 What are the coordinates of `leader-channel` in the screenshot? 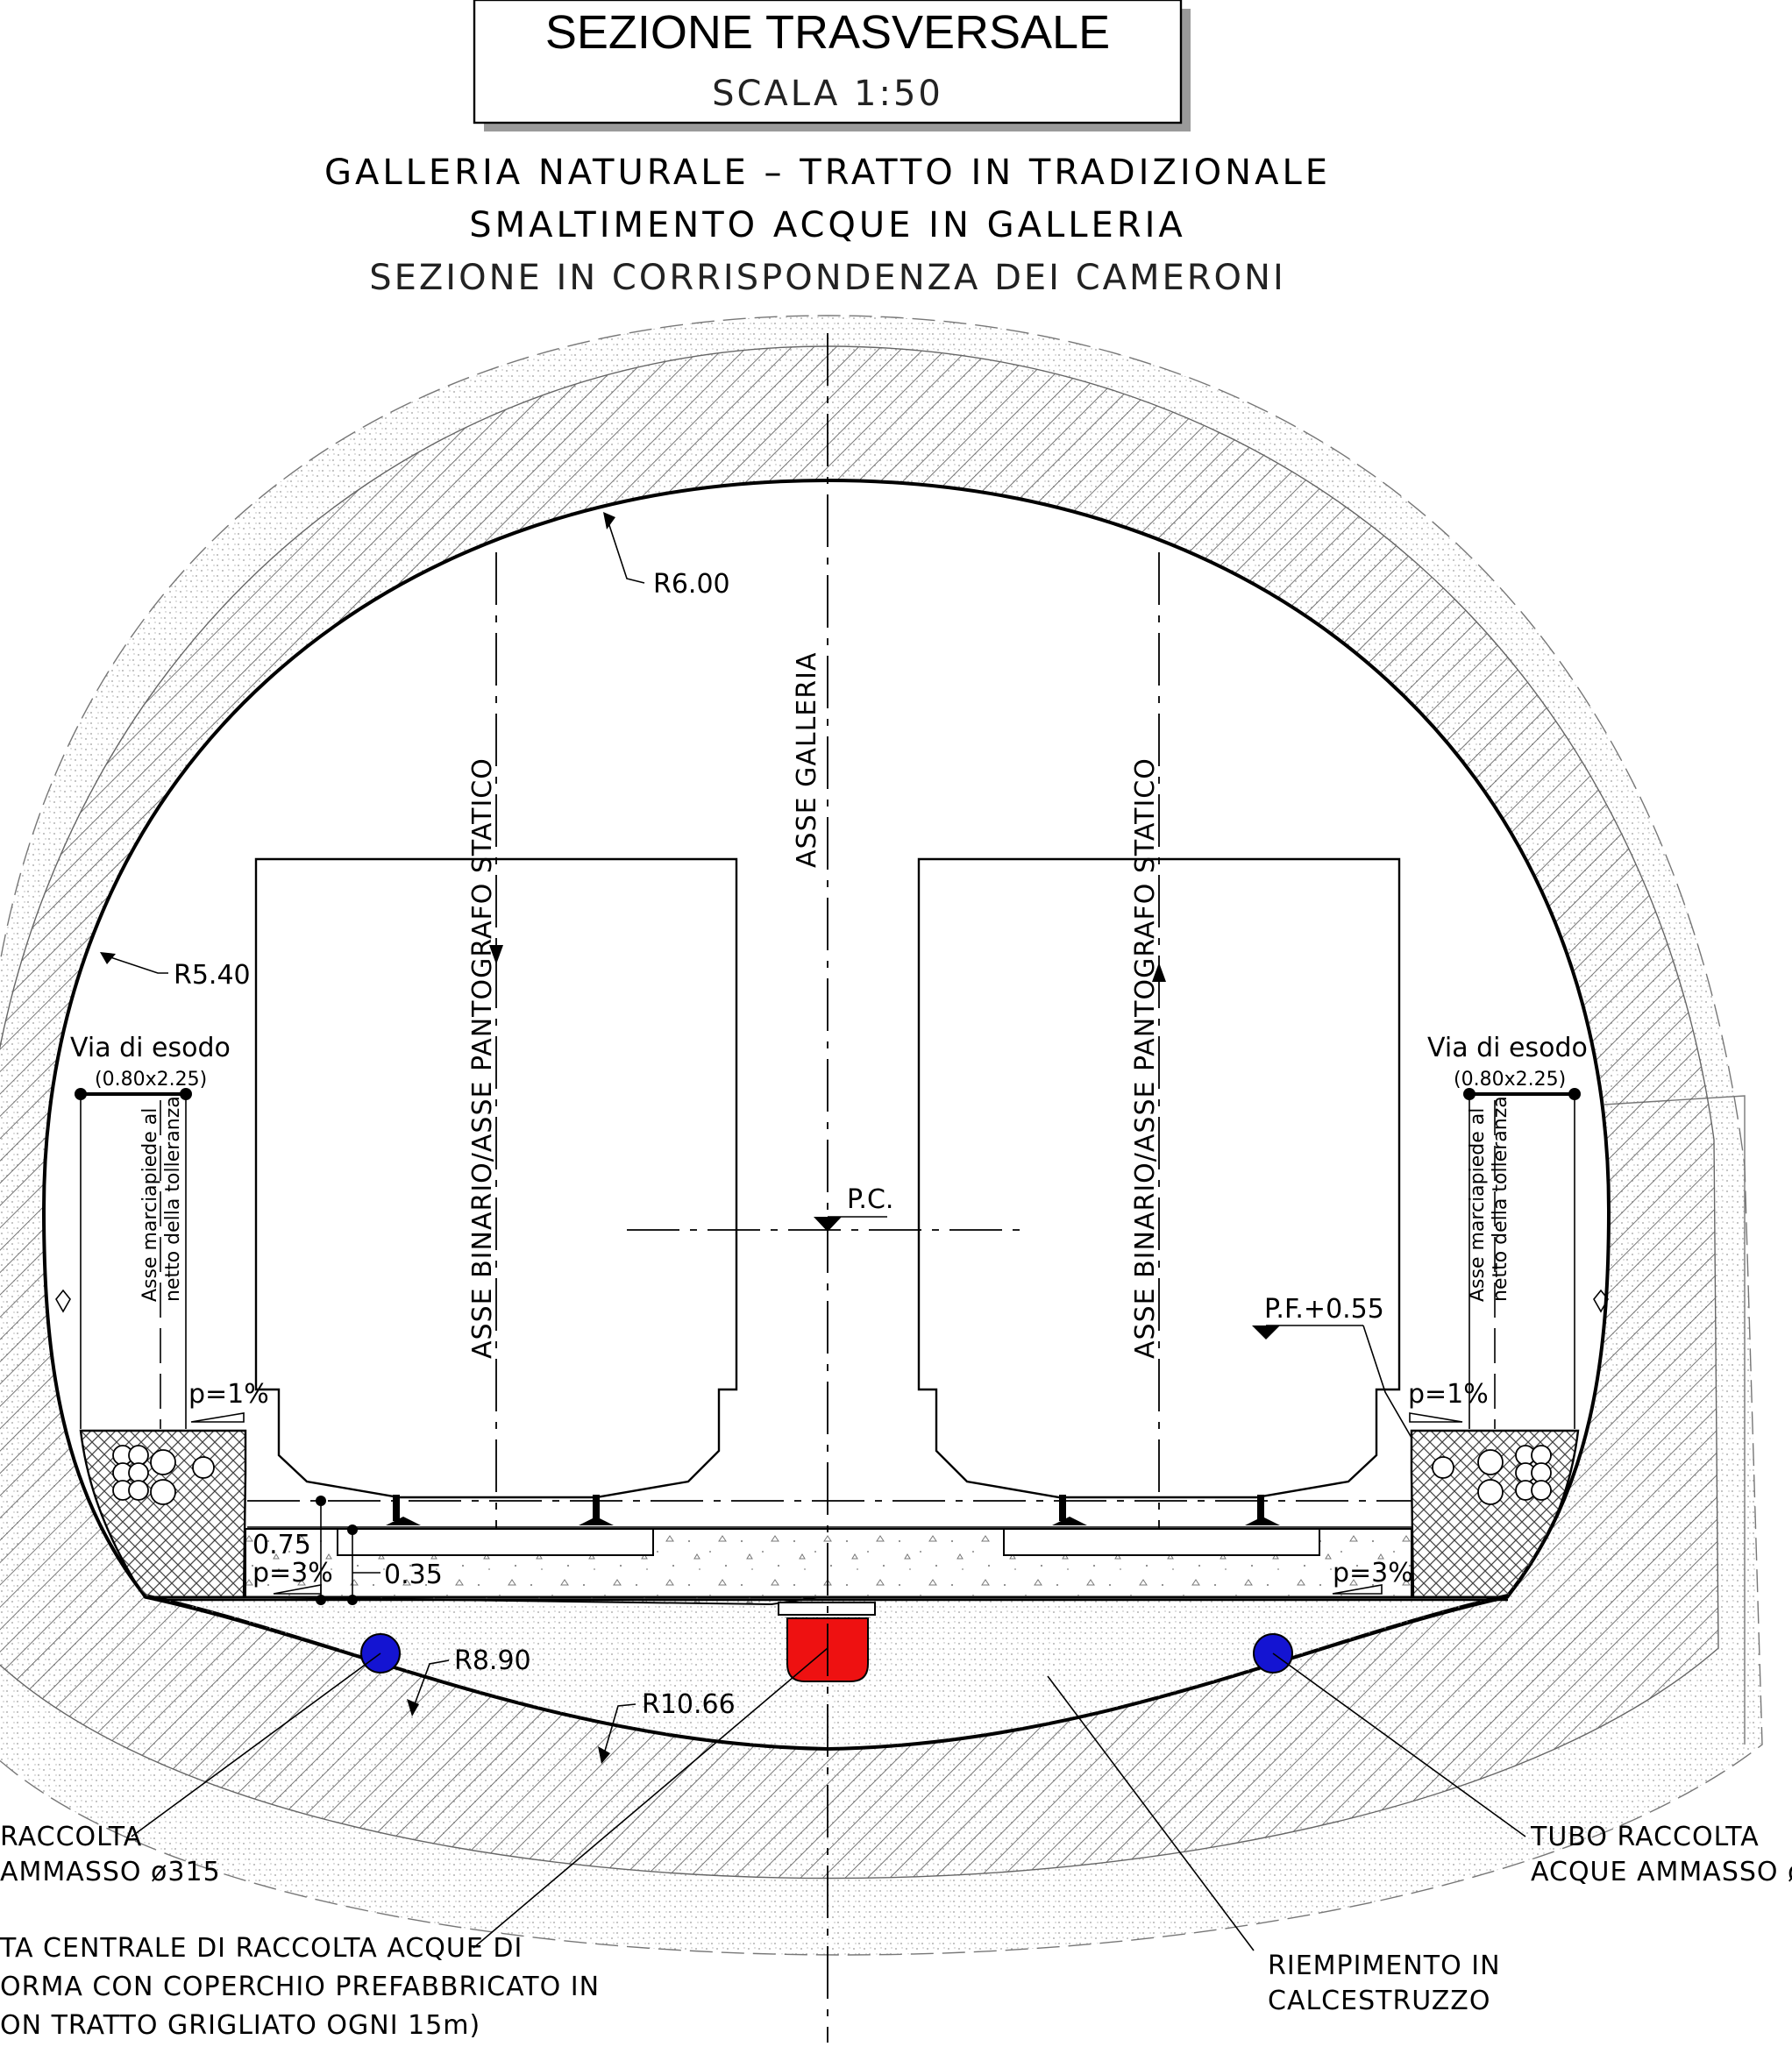 It's located at (650, 1798).